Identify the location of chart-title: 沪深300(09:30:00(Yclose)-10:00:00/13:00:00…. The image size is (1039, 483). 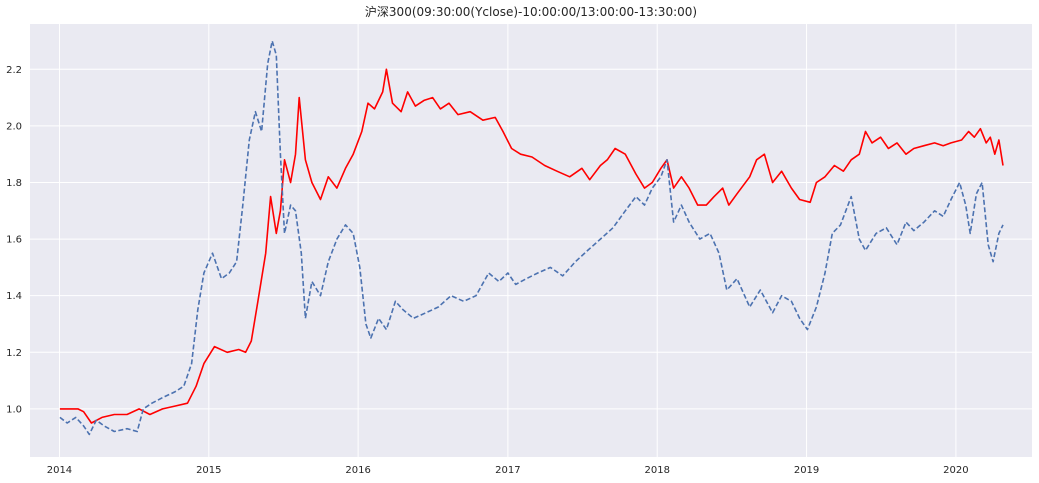
(531, 12).